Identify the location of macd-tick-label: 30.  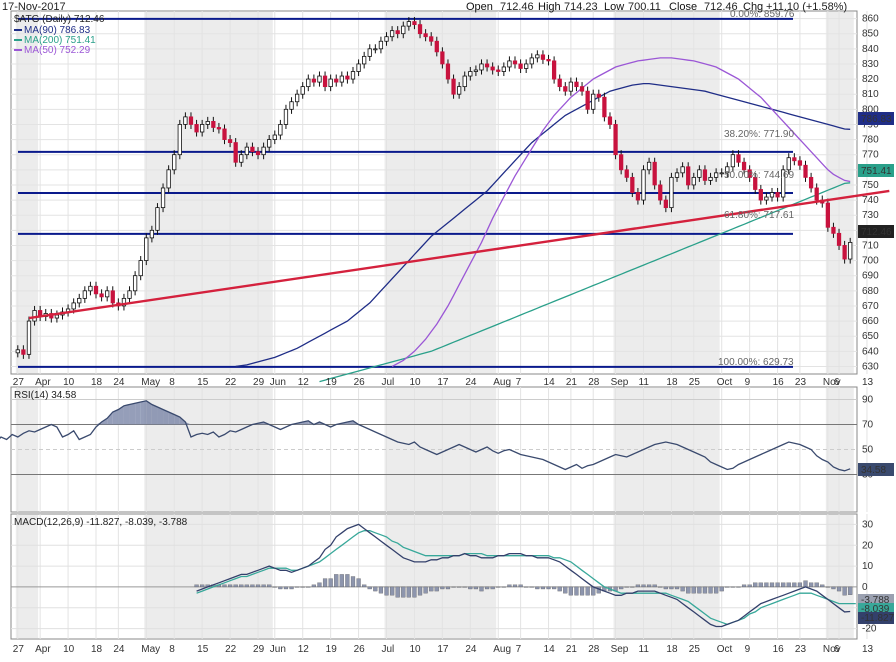
(868, 524).